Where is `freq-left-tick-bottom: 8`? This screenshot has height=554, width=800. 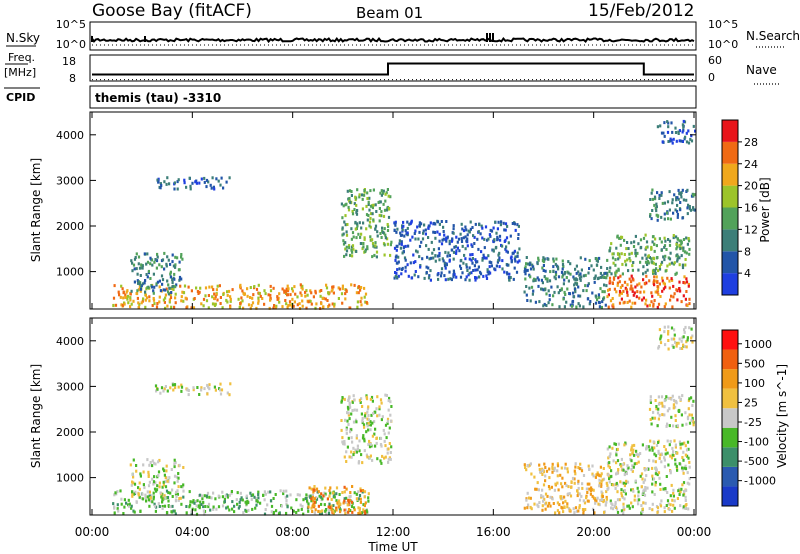
freq-left-tick-bottom: 8 is located at coordinates (72, 78).